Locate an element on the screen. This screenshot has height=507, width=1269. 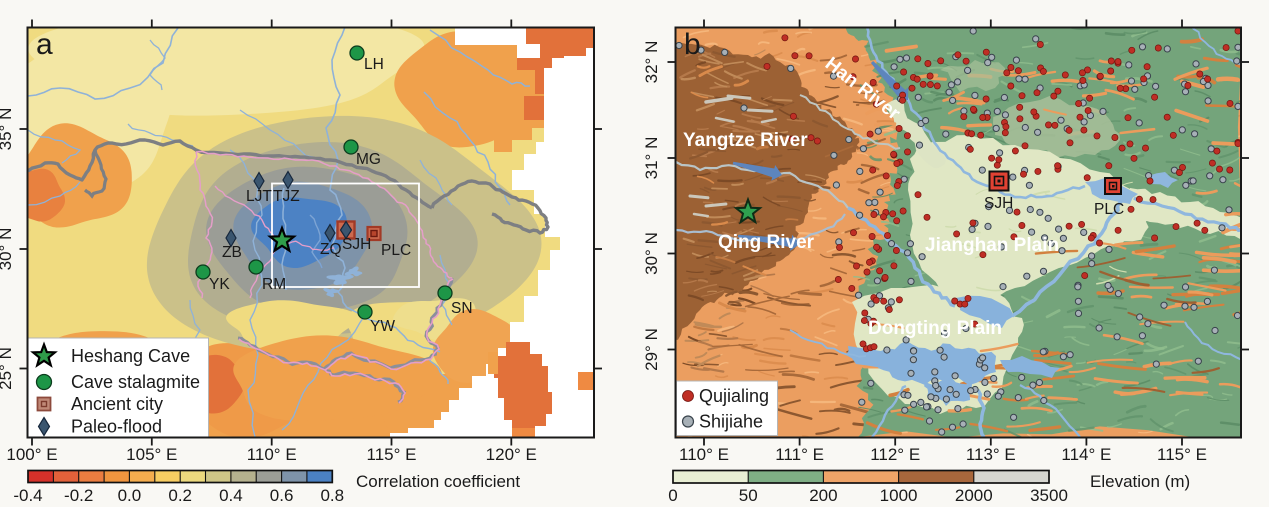
svg-text: Shijiahe is located at coordinates (731, 422).